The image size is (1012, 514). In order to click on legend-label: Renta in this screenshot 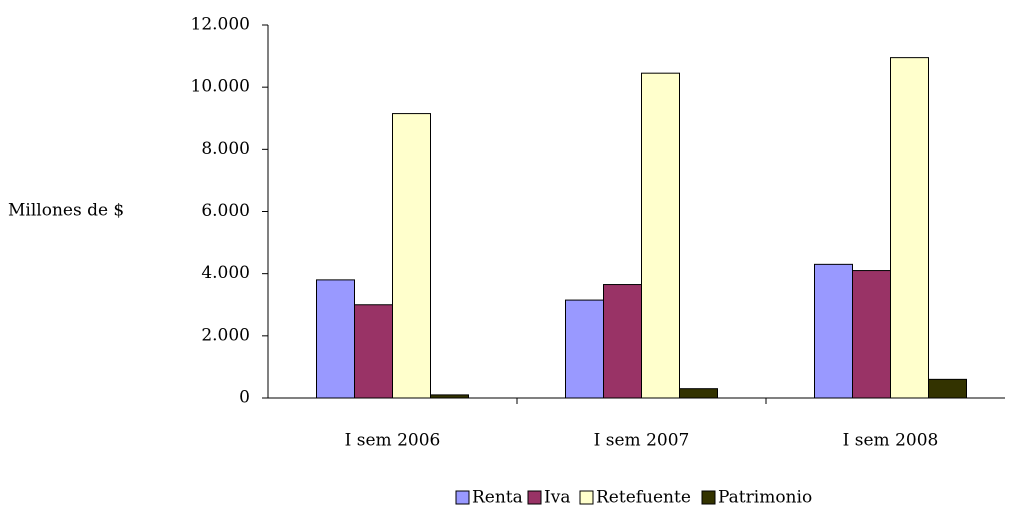, I will do `click(497, 498)`.